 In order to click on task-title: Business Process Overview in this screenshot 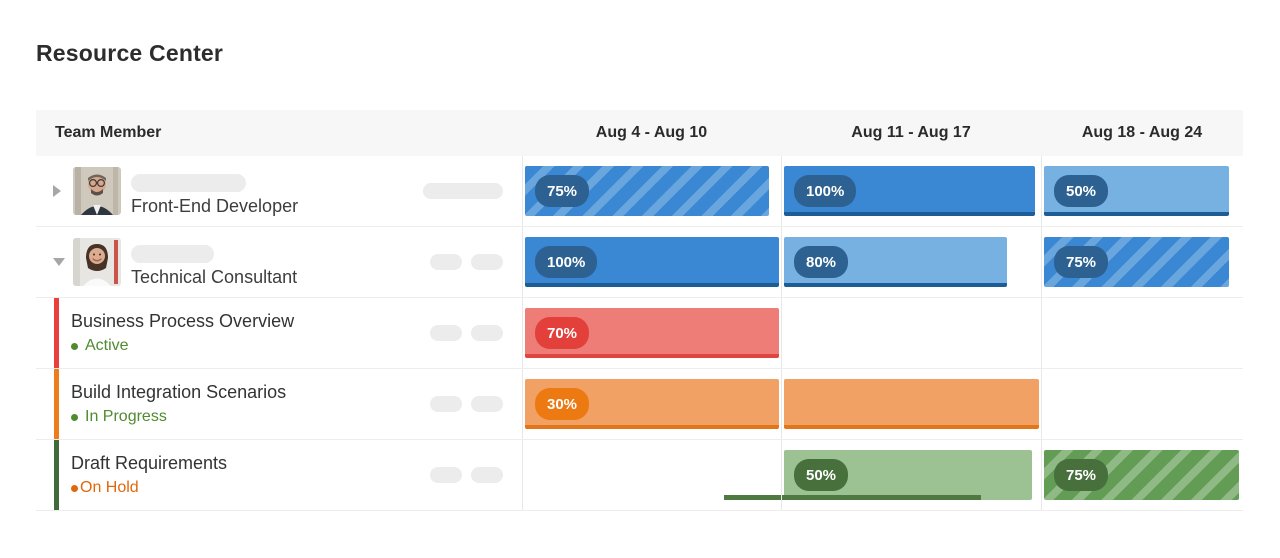, I will do `click(183, 321)`.